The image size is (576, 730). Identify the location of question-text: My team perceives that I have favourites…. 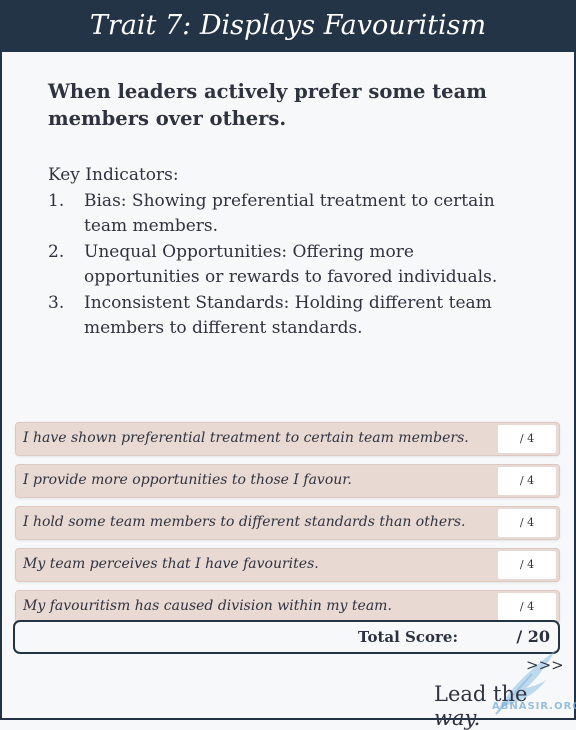
(171, 564).